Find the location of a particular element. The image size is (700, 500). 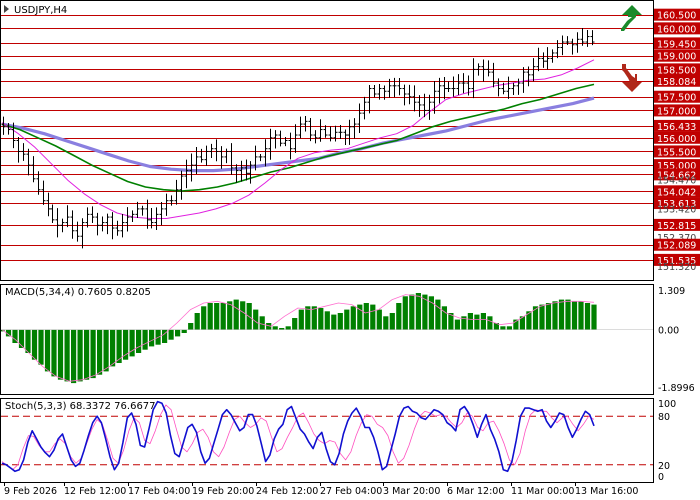

price-level-label: 156.000 is located at coordinates (676, 139).